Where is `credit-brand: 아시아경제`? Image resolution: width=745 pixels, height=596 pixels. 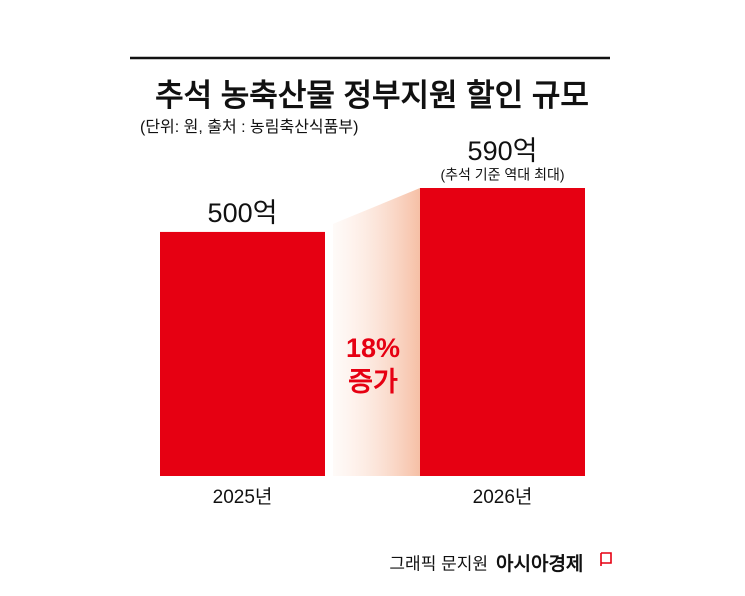 credit-brand: 아시아경제 is located at coordinates (539, 564).